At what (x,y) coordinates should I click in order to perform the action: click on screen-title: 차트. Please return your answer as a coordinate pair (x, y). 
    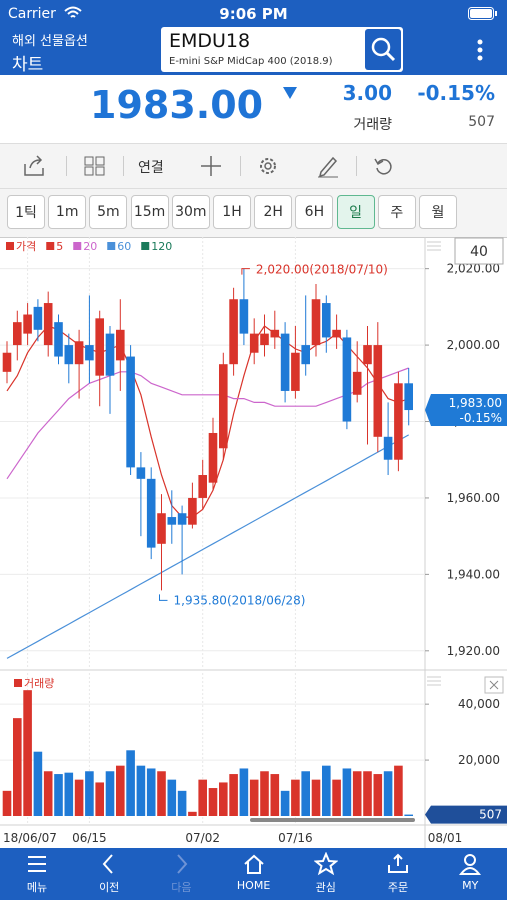
    Looking at the image, I should click on (28, 65).